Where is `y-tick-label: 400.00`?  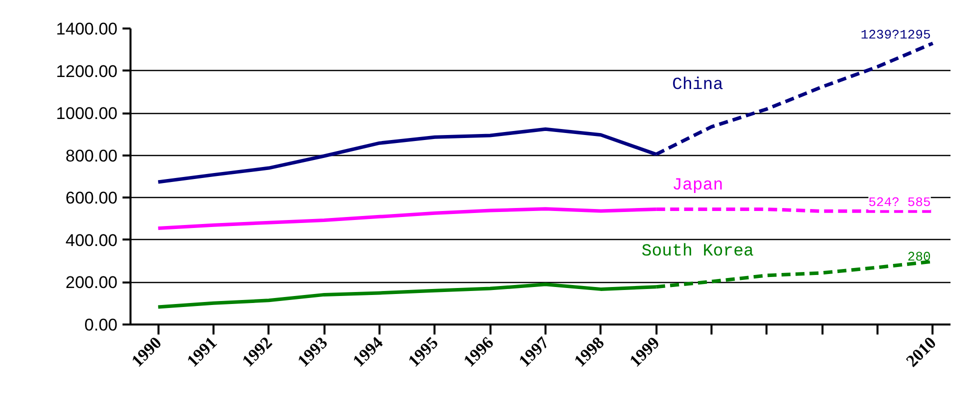
y-tick-label: 400.00 is located at coordinates (92, 240).